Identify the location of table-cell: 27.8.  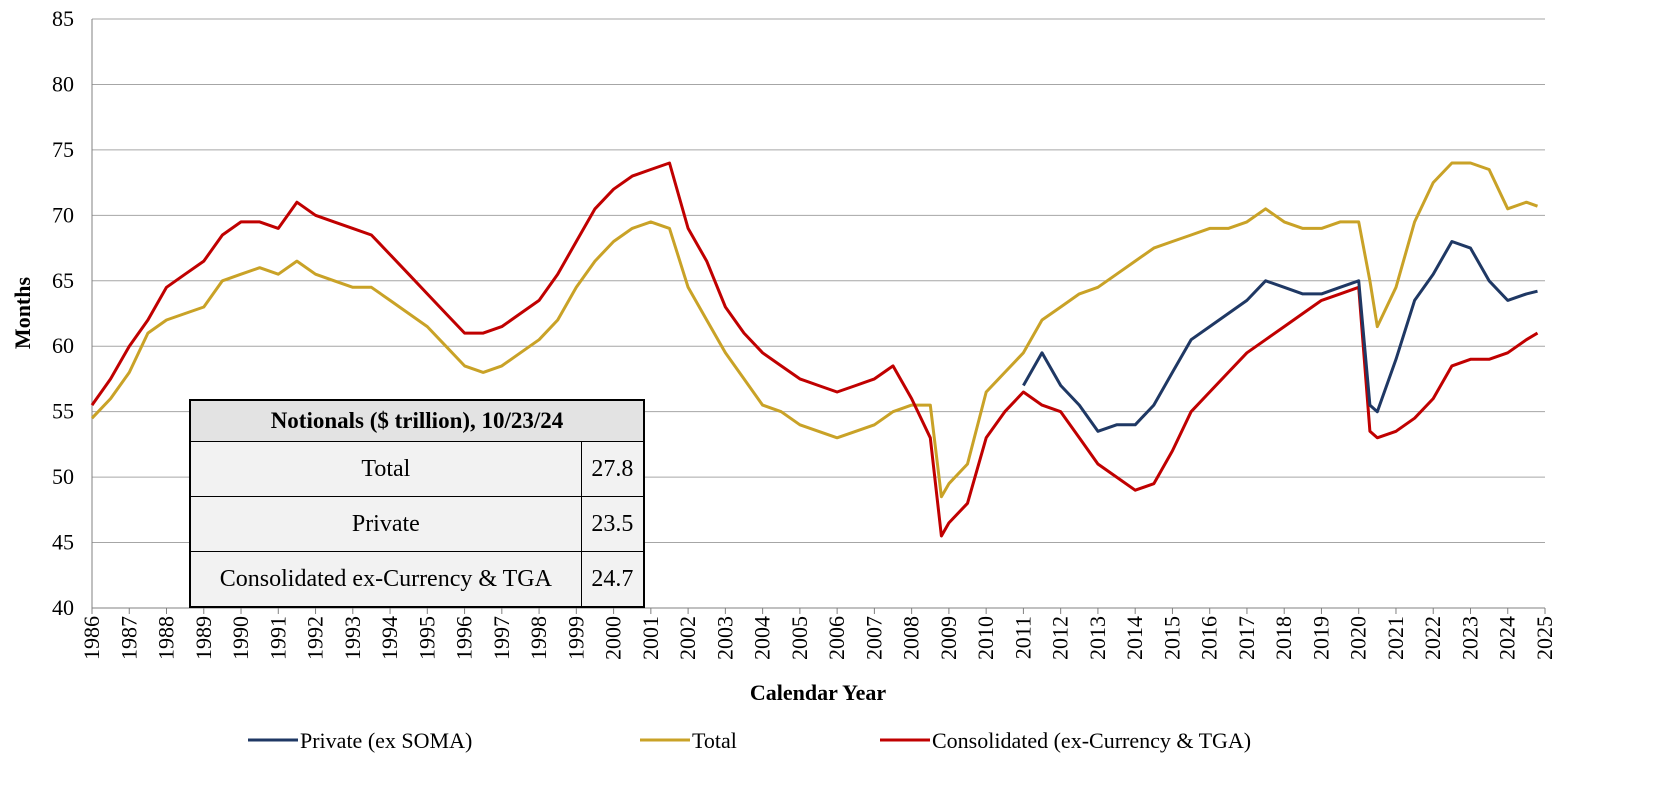
(612, 469).